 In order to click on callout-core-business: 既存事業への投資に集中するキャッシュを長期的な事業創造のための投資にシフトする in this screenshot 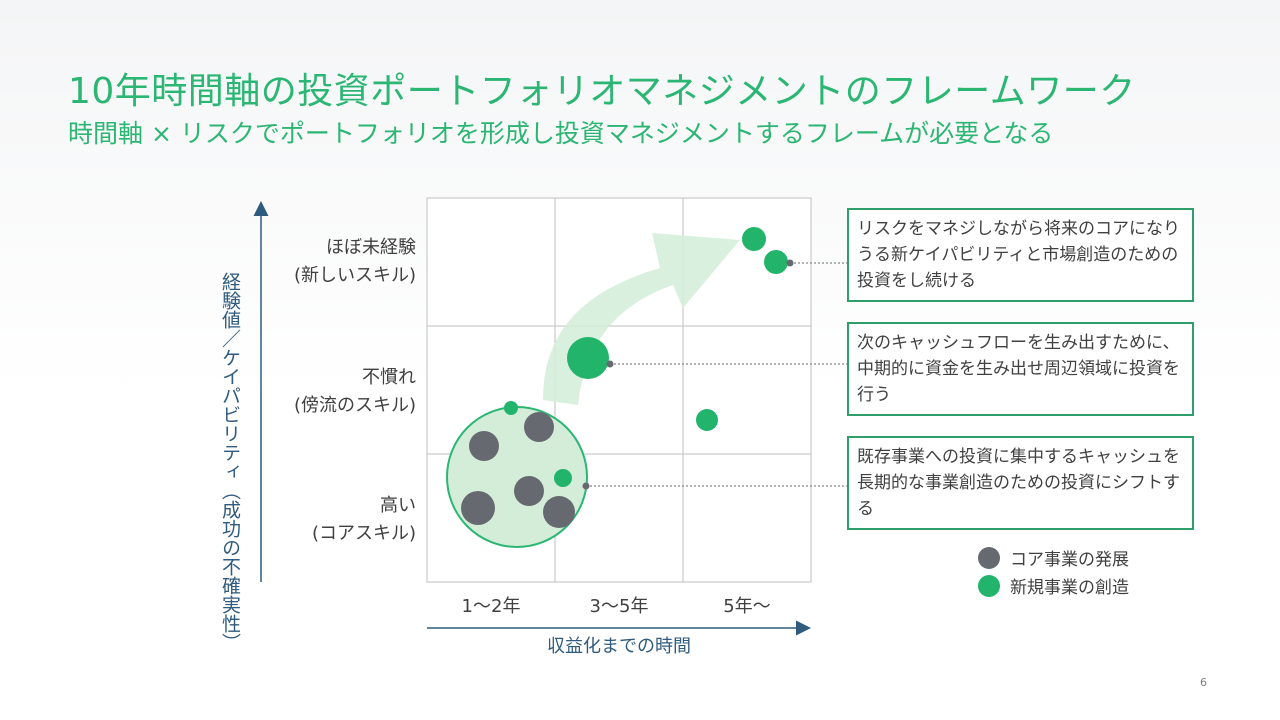, I will do `click(1020, 483)`.